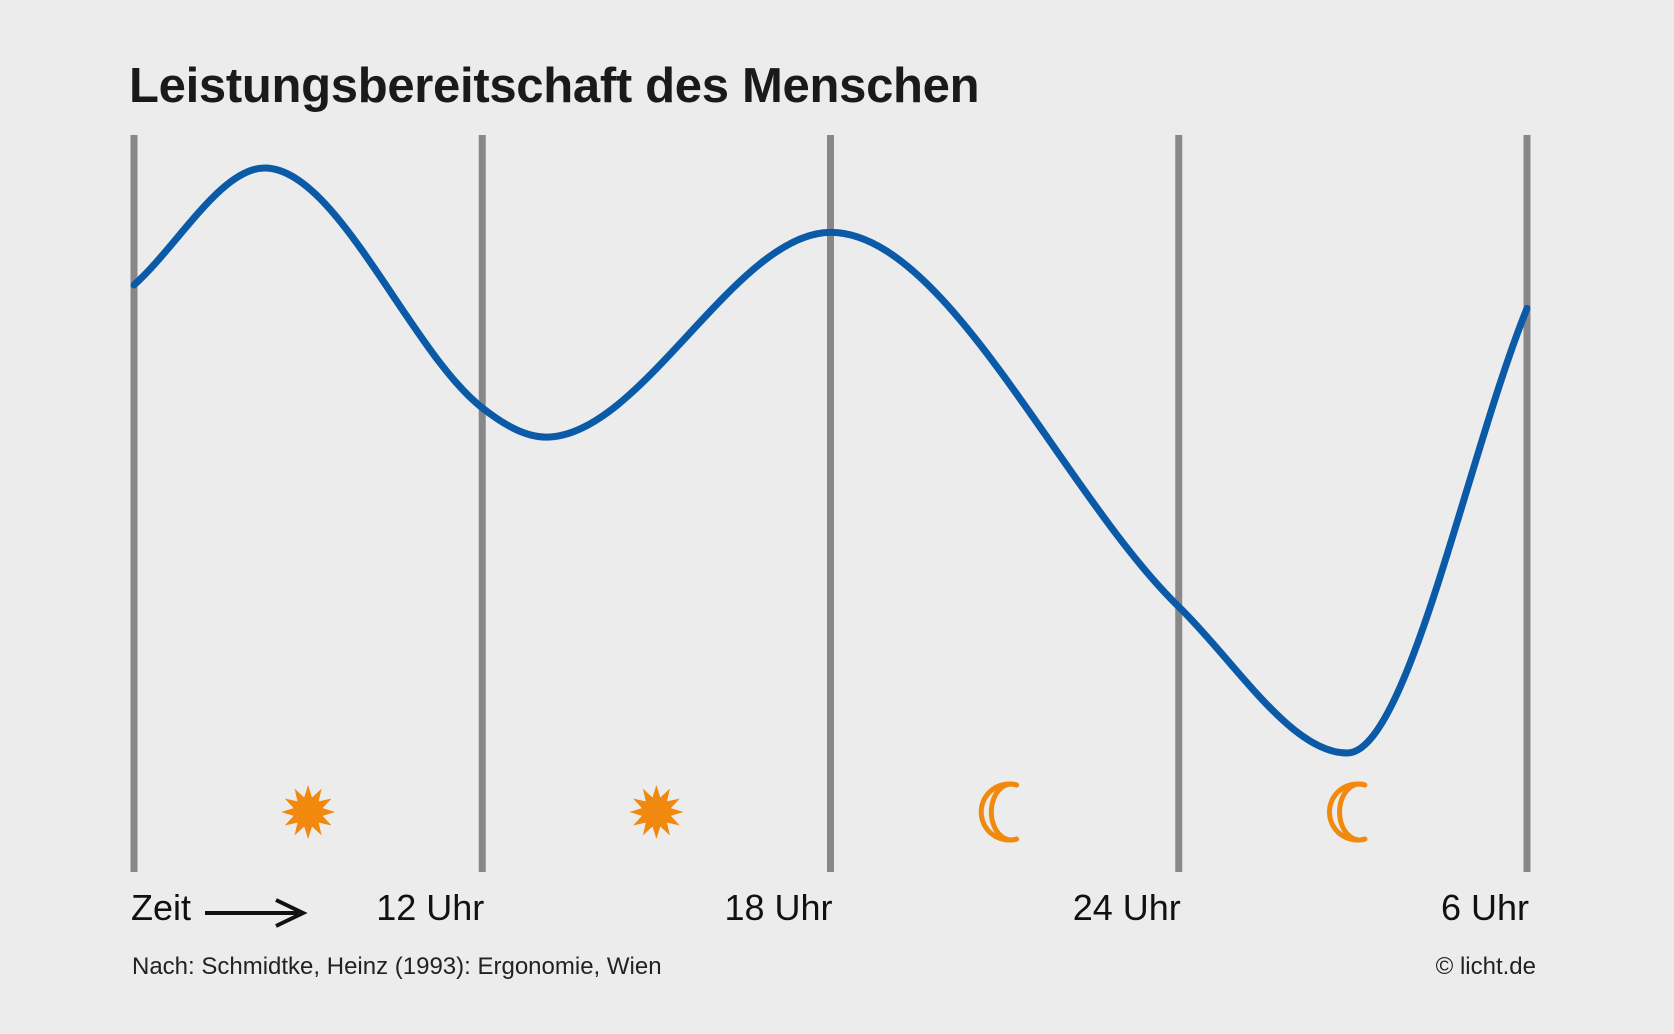 The width and height of the screenshot is (1674, 1034). I want to click on copyright-note: © licht.de, so click(1485, 966).